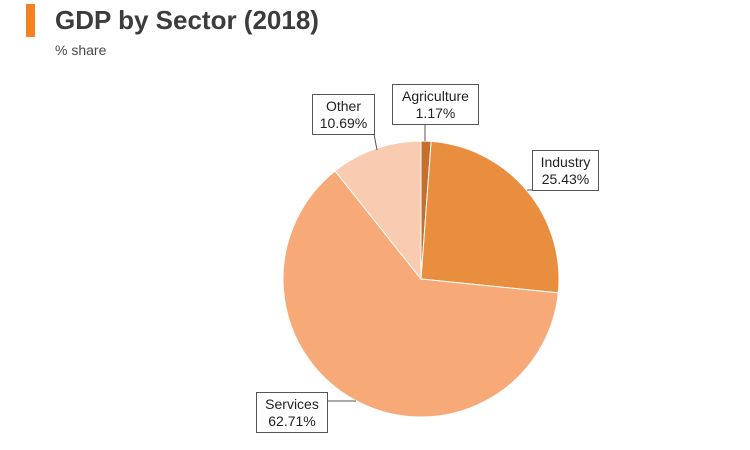 Image resolution: width=750 pixels, height=450 pixels. Describe the element at coordinates (30, 20) in the screenshot. I see `title-accent-bar` at that location.